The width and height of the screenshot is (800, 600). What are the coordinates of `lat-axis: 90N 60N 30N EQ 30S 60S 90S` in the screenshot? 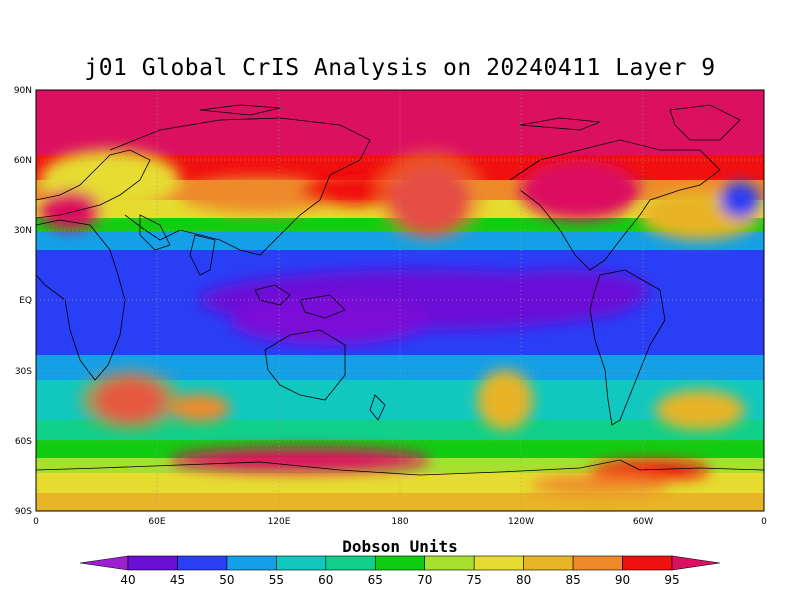 It's located at (23, 301).